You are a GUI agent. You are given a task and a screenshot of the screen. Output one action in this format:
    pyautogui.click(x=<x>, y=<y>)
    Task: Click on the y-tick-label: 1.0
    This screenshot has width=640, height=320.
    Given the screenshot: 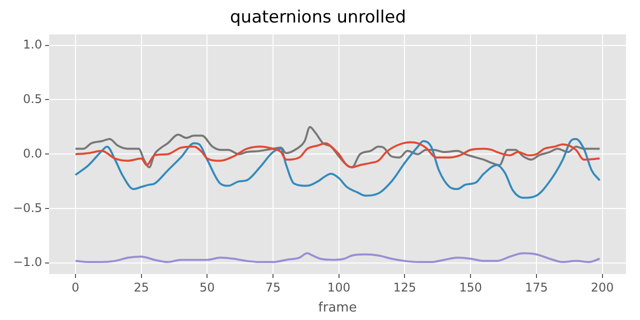 What is the action you would take?
    pyautogui.click(x=32, y=44)
    